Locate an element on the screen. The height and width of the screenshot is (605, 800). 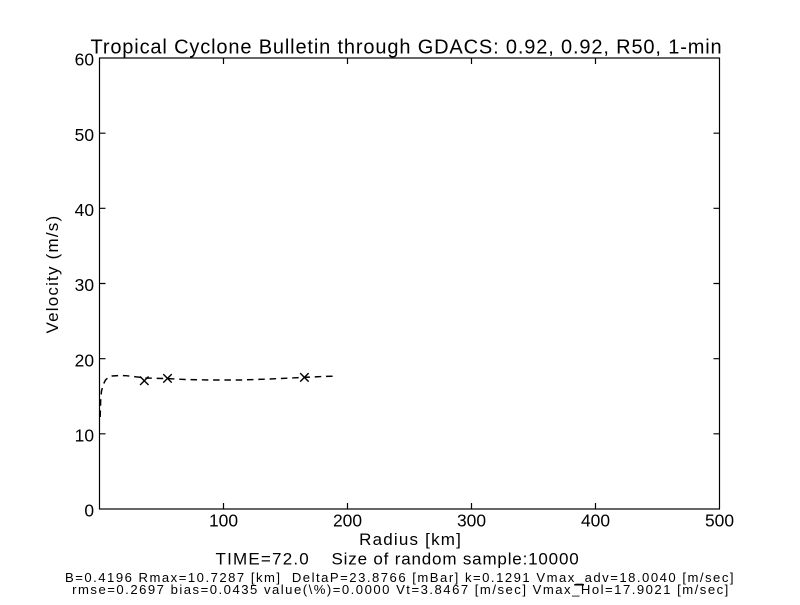
svg-text: TIME=72.0 is located at coordinates (263, 559).